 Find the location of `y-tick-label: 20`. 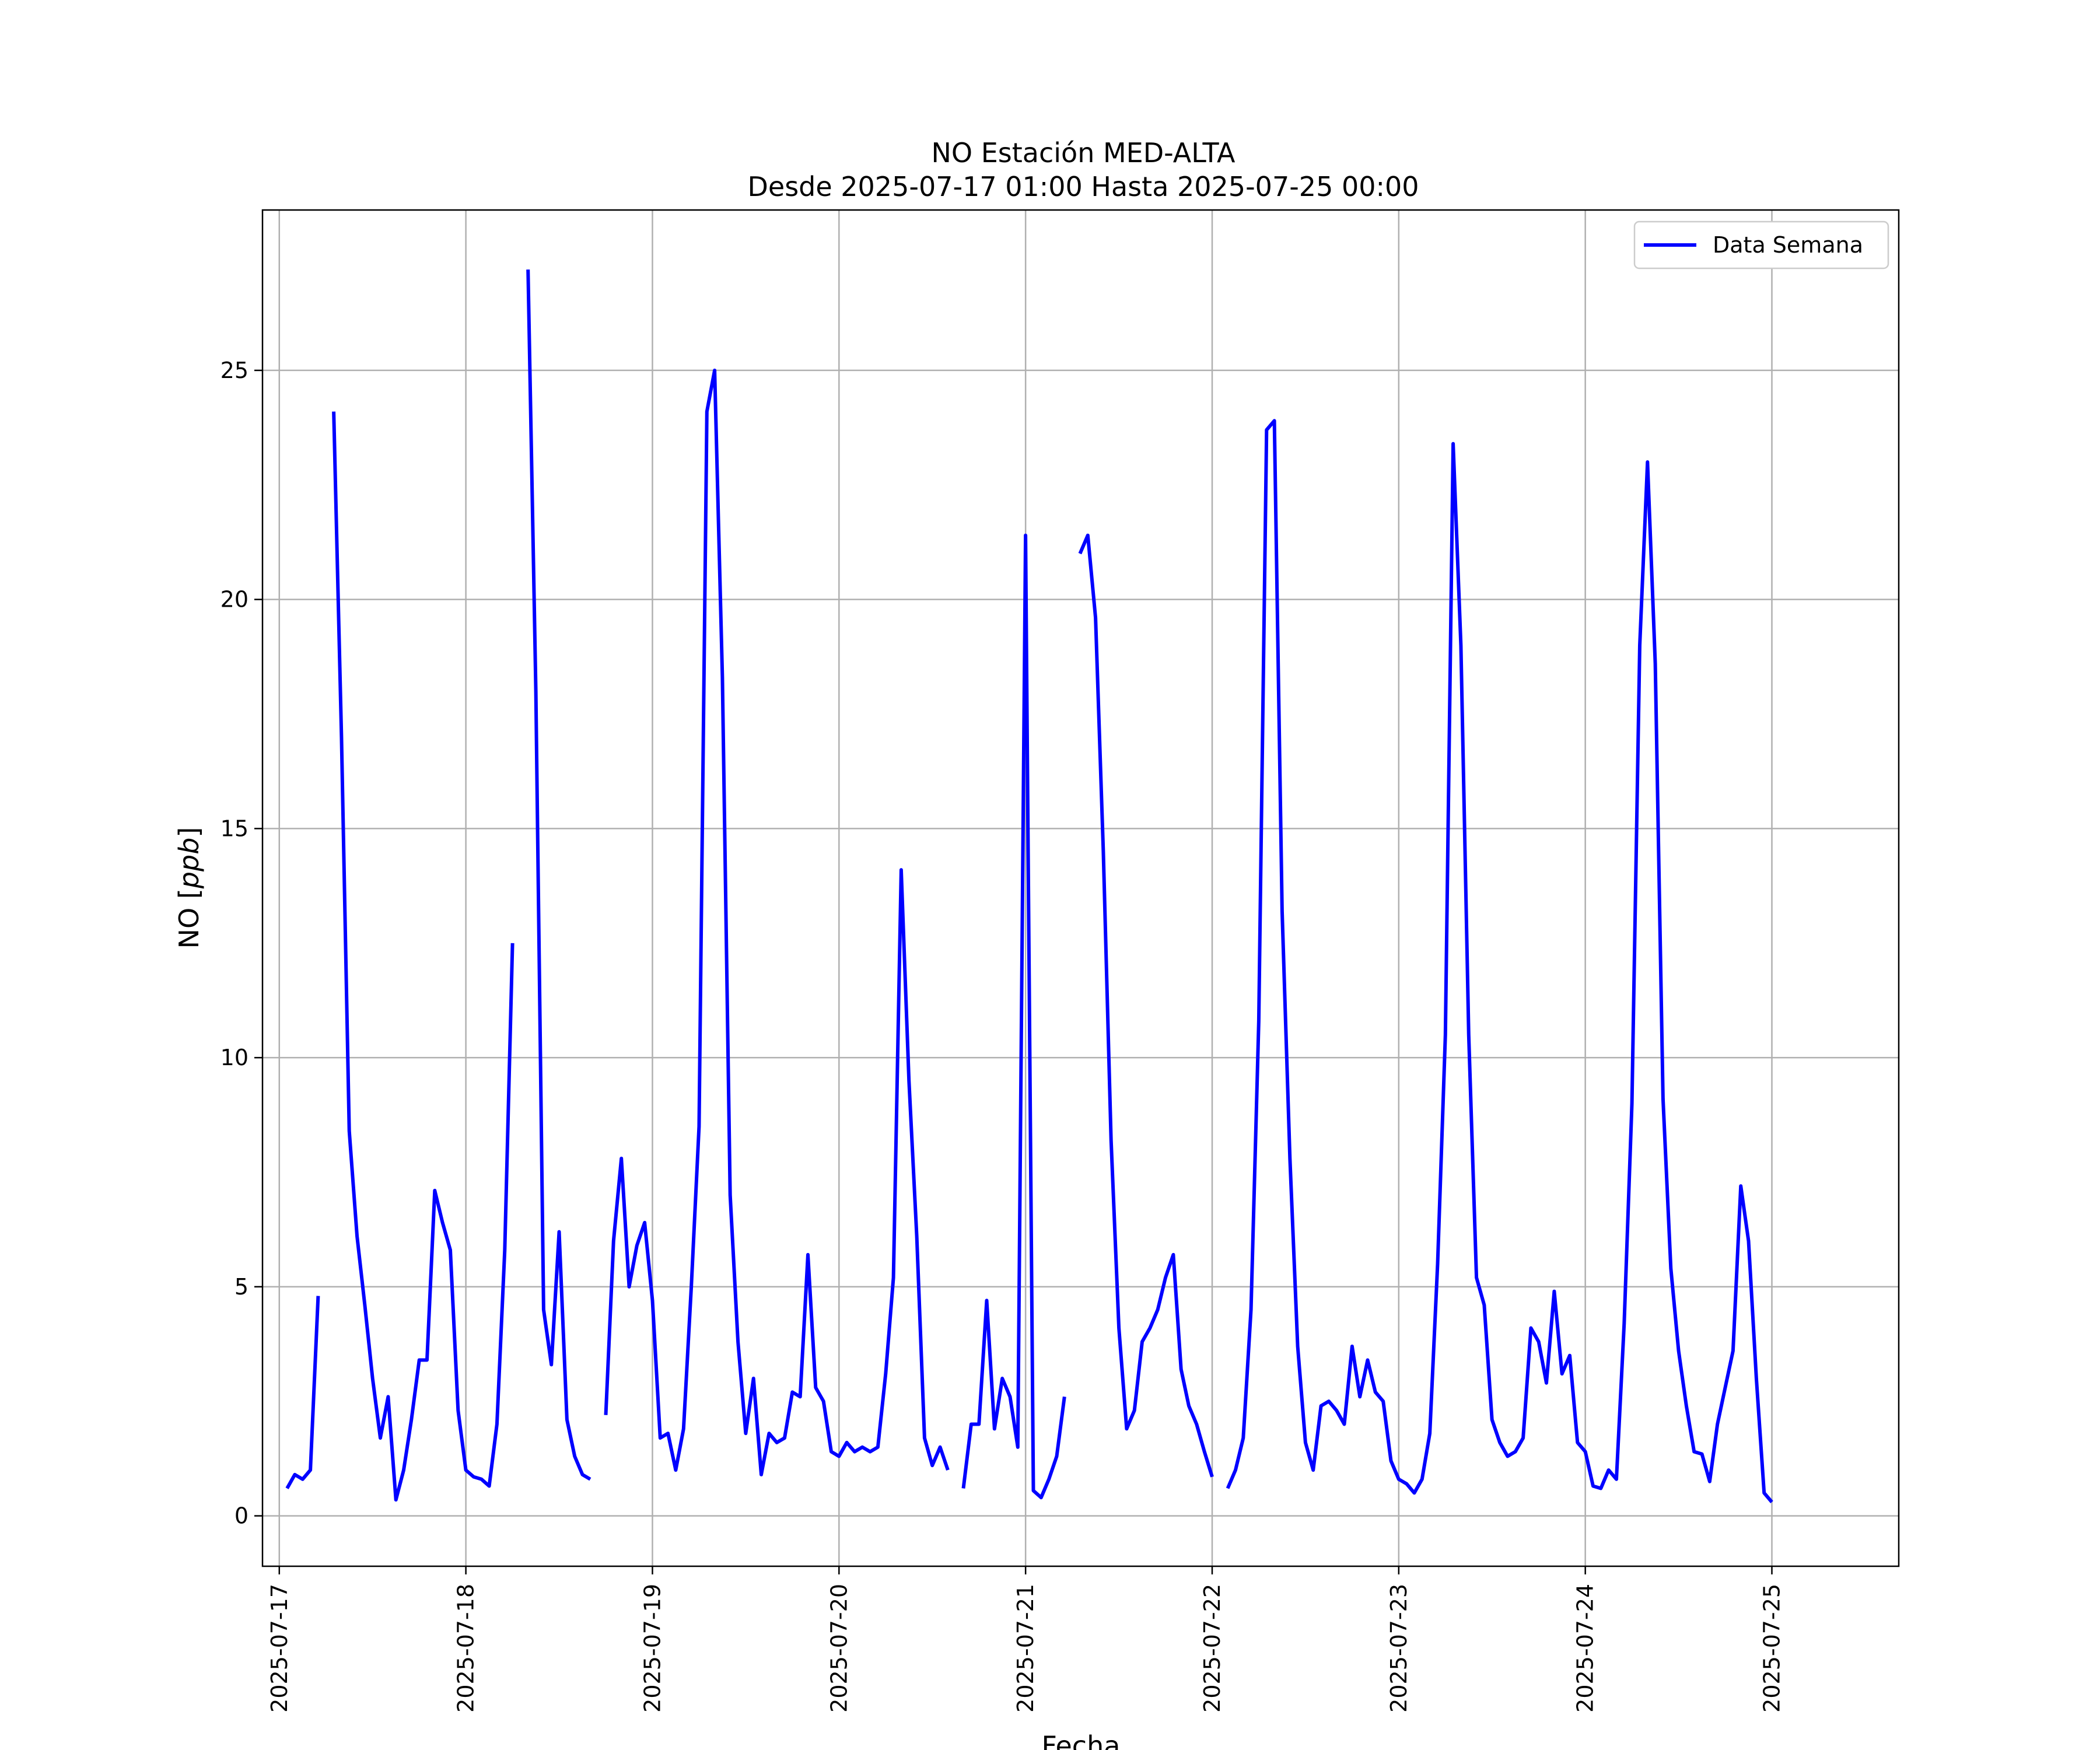

y-tick-label: 20 is located at coordinates (235, 599).